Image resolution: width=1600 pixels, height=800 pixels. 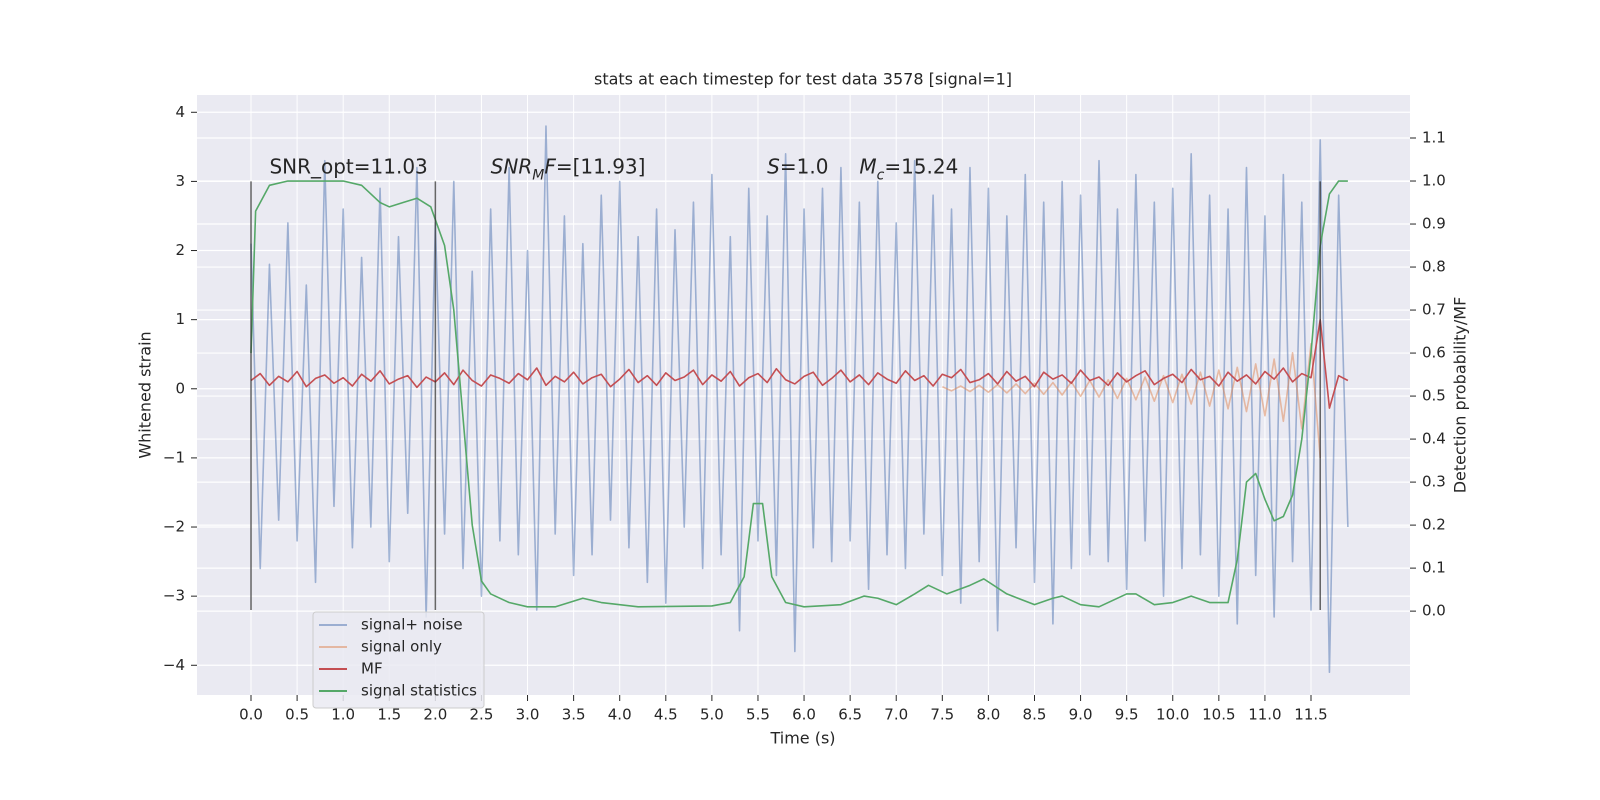 What do you see at coordinates (666, 715) in the screenshot?
I see `x-tick-label: 4.5` at bounding box center [666, 715].